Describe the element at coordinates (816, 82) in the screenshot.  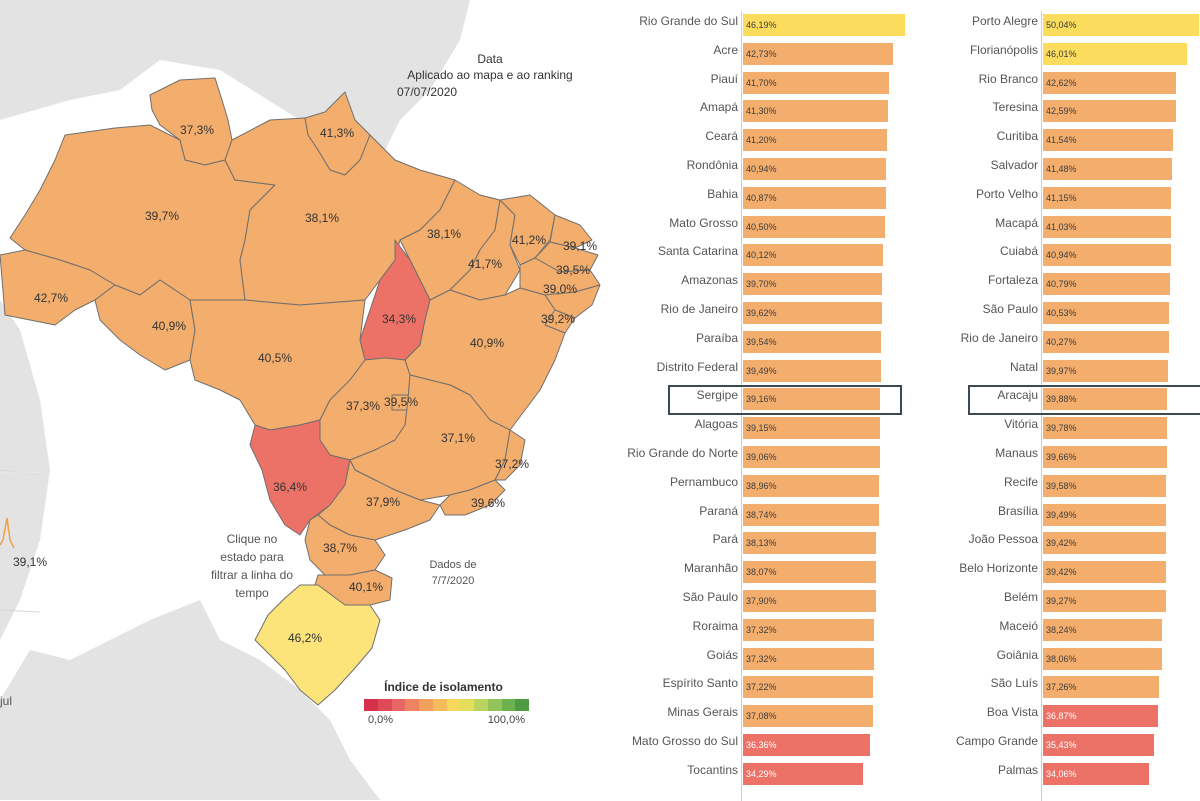
I see `ranking-bar: 41,70%` at that location.